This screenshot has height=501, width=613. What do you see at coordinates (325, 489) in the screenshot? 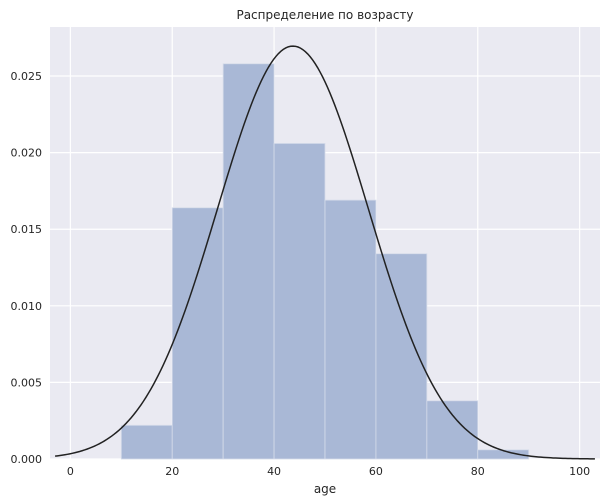
I see `x-axis-label: age` at bounding box center [325, 489].